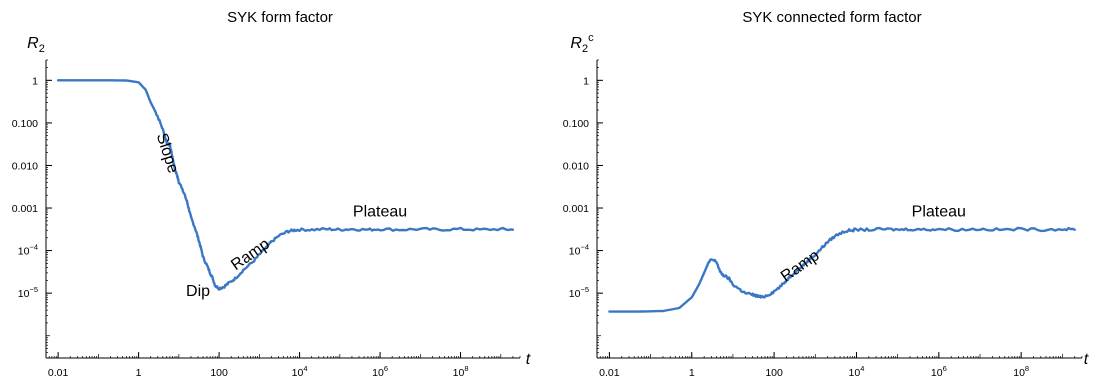 This screenshot has height=383, width=1094. What do you see at coordinates (280, 17) in the screenshot?
I see `chart-title: SYK form factor` at bounding box center [280, 17].